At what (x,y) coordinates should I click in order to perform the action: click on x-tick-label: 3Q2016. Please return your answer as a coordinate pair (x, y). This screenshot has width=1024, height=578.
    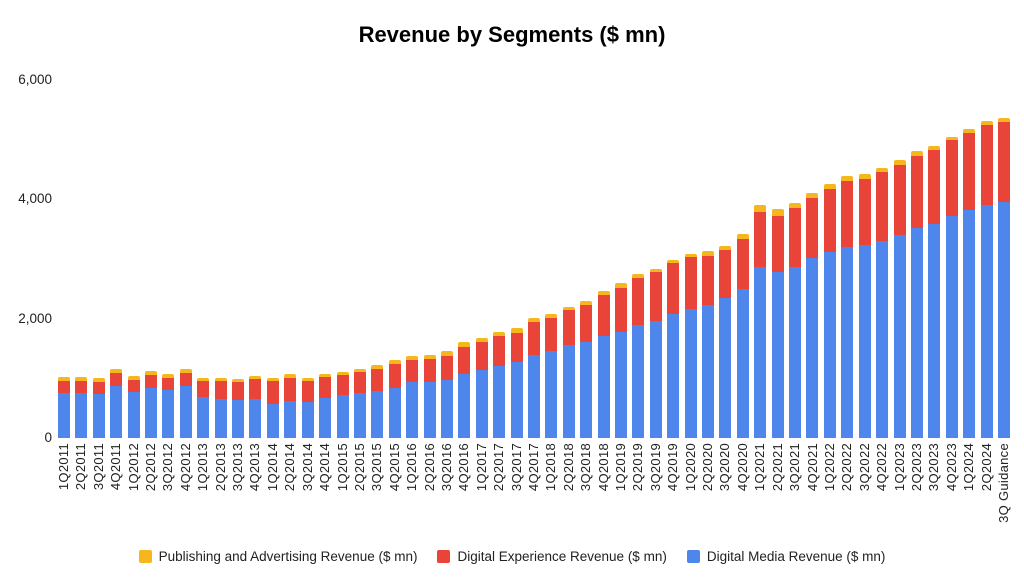
    Looking at the image, I should click on (446, 467).